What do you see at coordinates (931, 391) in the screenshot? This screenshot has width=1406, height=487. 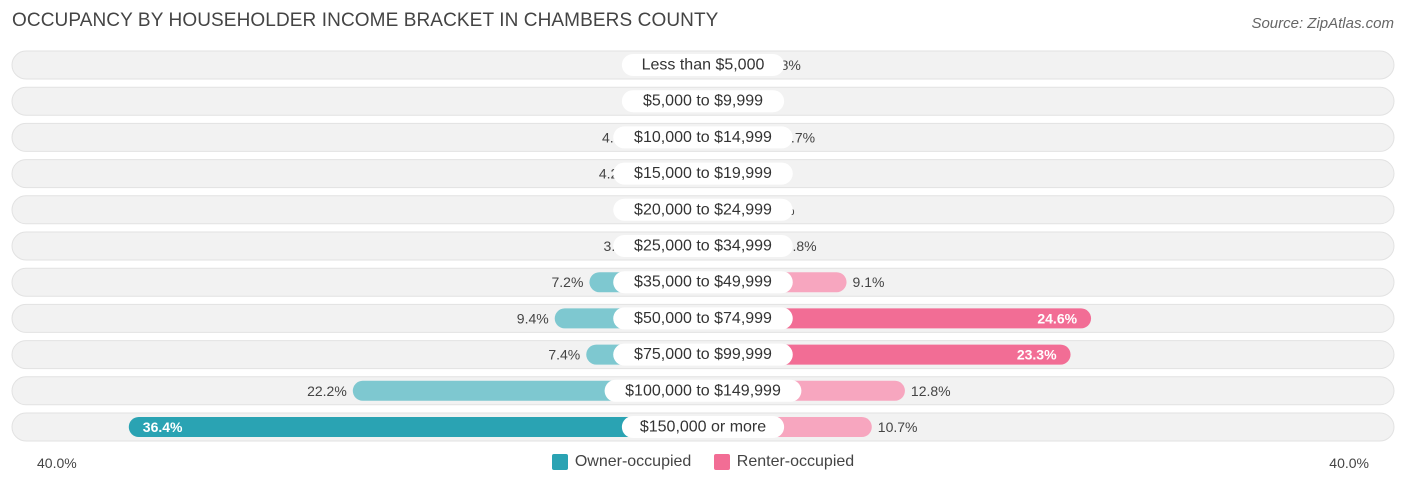 I see `label-renter: 12.8%` at bounding box center [931, 391].